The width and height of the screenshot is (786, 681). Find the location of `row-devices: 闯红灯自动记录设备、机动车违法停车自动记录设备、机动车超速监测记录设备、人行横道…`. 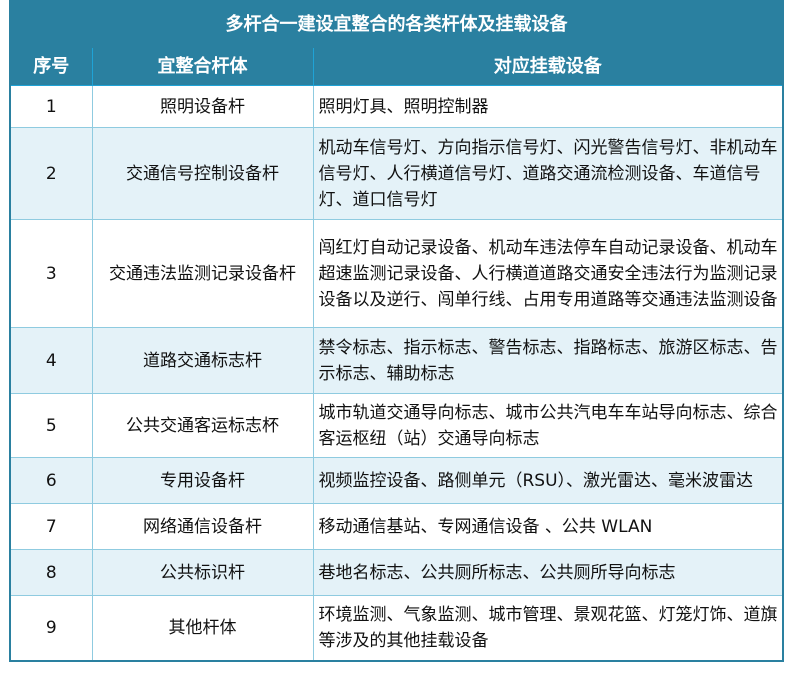

row-devices: 闯红灯自动记录设备、机动车违法停车自动记录设备、机动车超速监测记录设备、人行横道… is located at coordinates (548, 273).